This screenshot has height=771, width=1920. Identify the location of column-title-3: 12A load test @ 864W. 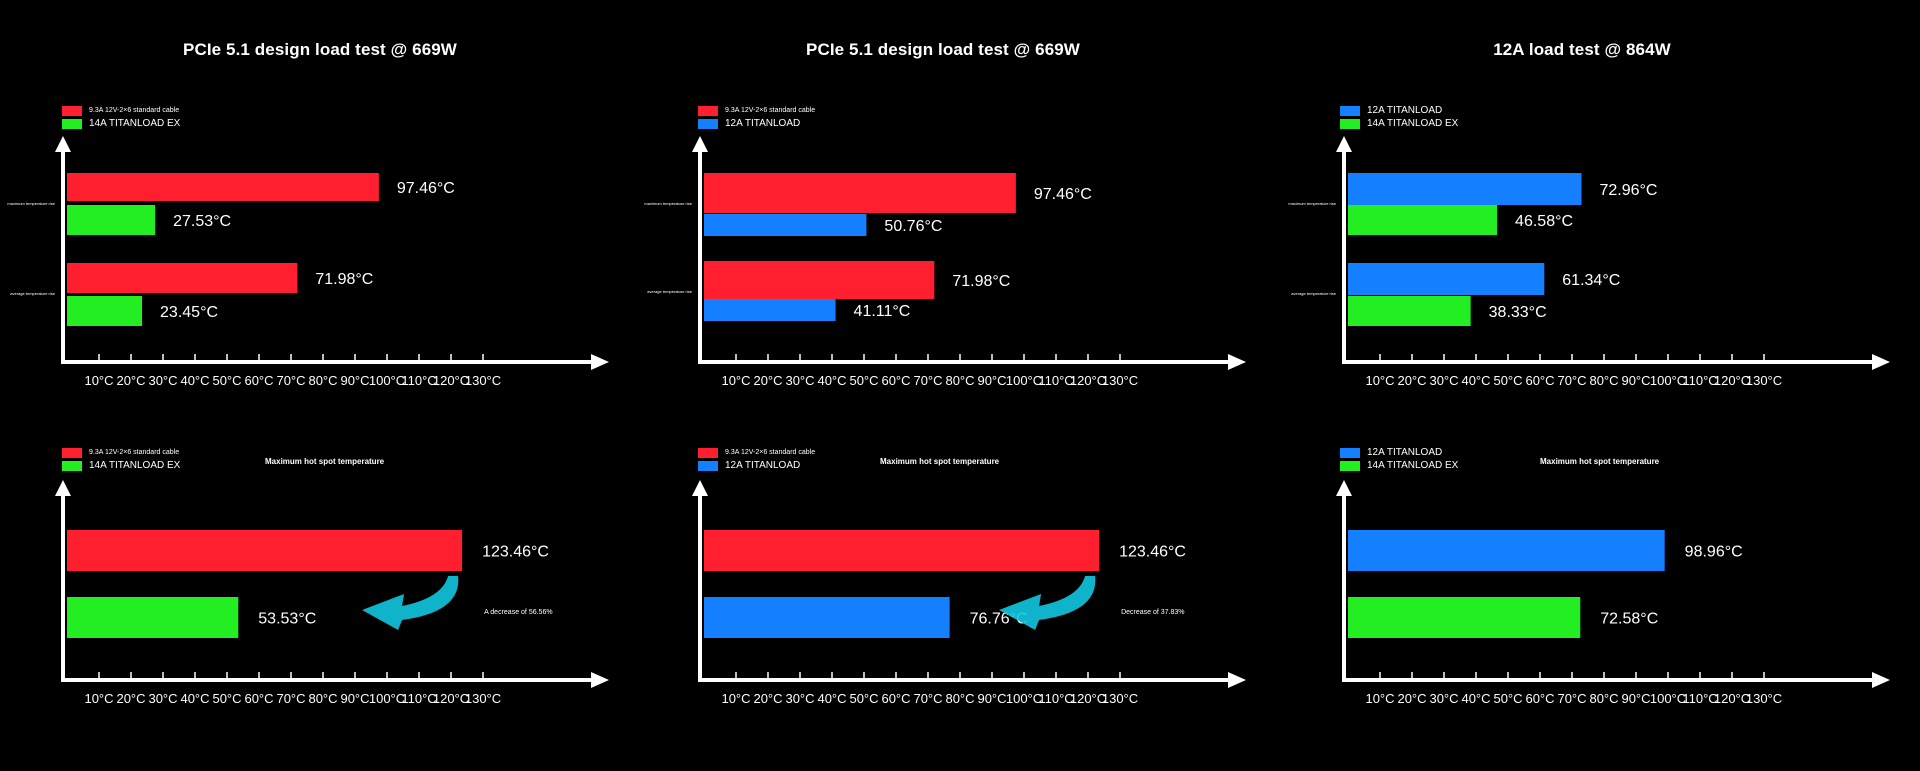
(1582, 49).